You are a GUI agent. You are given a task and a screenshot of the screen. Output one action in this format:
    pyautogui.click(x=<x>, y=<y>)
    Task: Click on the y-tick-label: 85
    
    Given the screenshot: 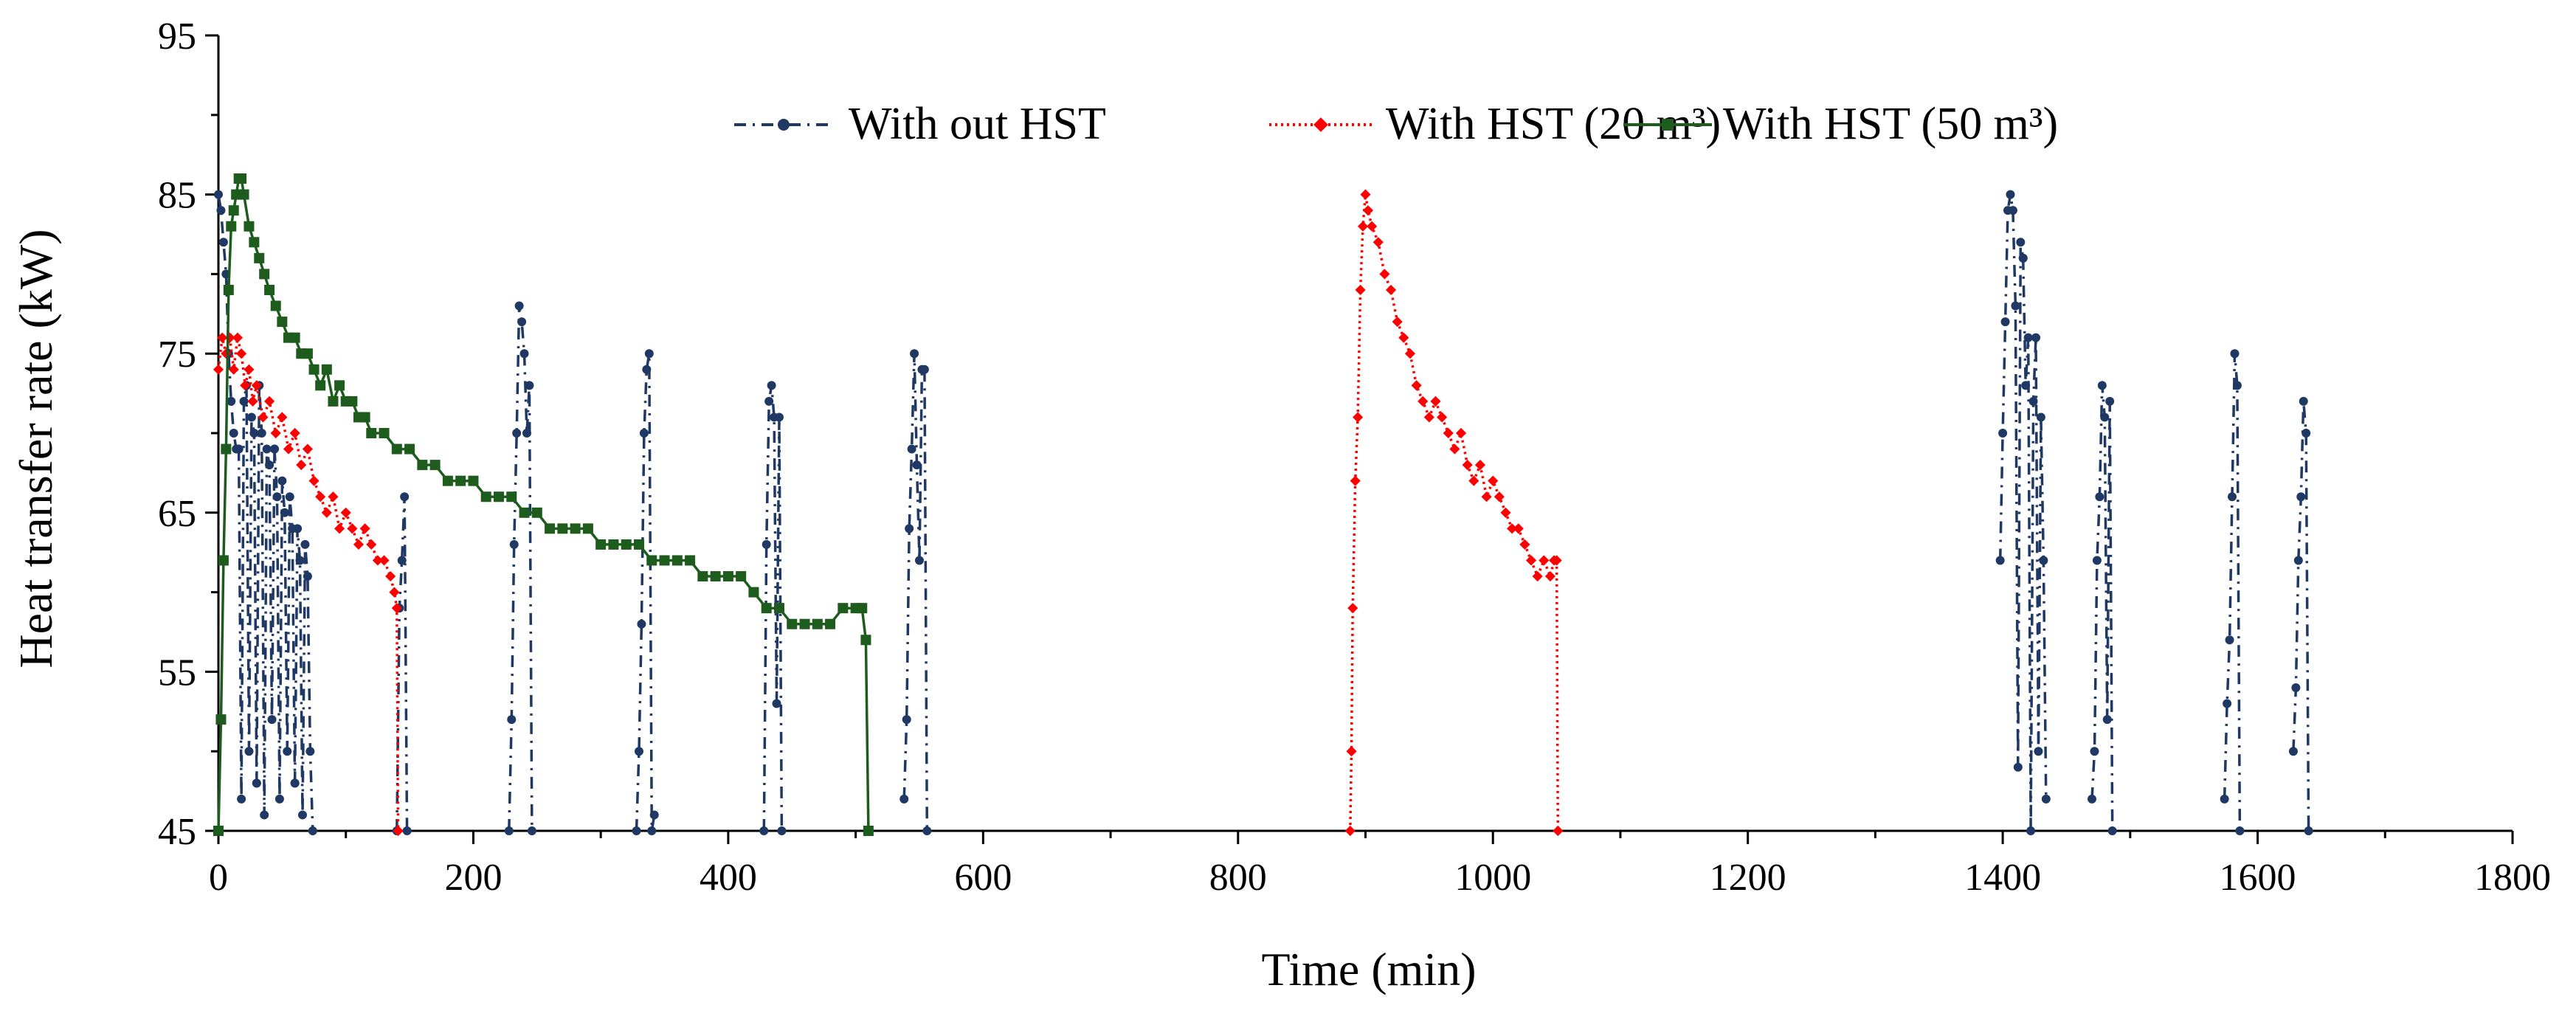 What is the action you would take?
    pyautogui.click(x=177, y=196)
    